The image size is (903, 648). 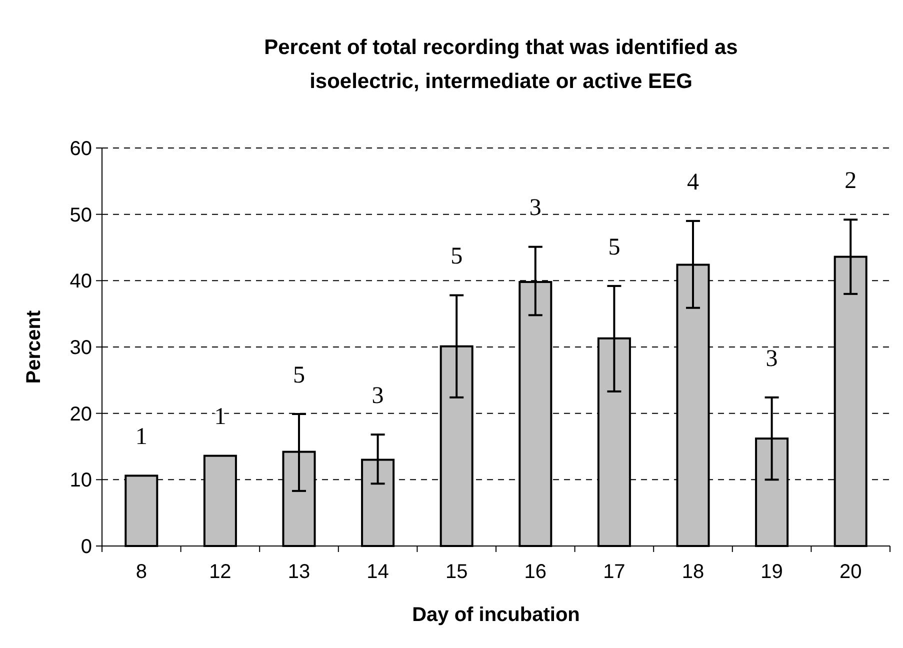 What do you see at coordinates (81, 414) in the screenshot?
I see `y-tick-label: 20` at bounding box center [81, 414].